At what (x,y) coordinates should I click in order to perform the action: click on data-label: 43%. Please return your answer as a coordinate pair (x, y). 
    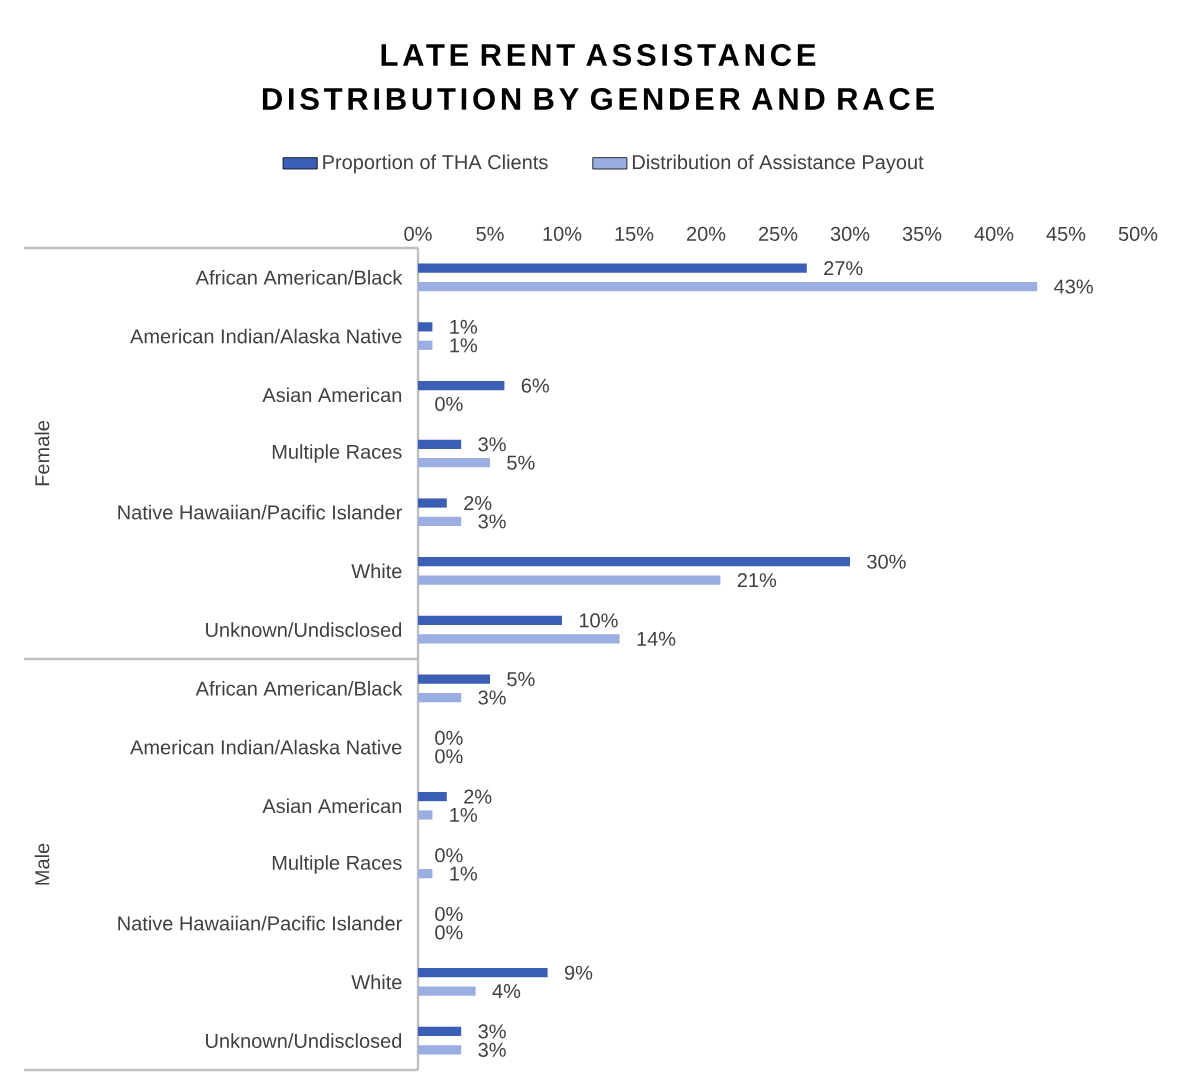
    Looking at the image, I should click on (1073, 286).